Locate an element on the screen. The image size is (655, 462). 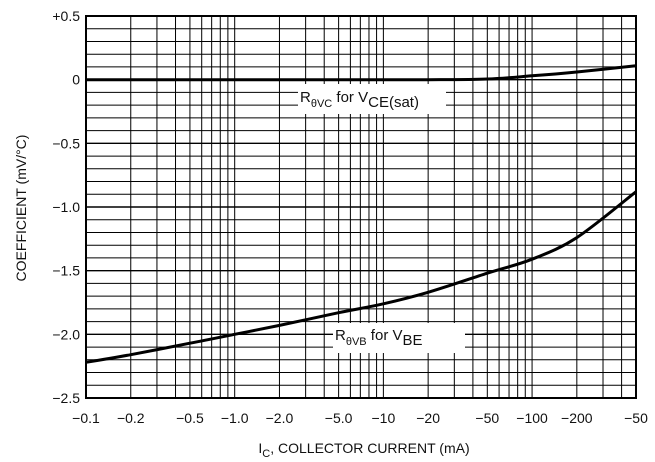
x-axis-label: IC, COLLECTOR CURRENT (mA) is located at coordinates (363, 450).